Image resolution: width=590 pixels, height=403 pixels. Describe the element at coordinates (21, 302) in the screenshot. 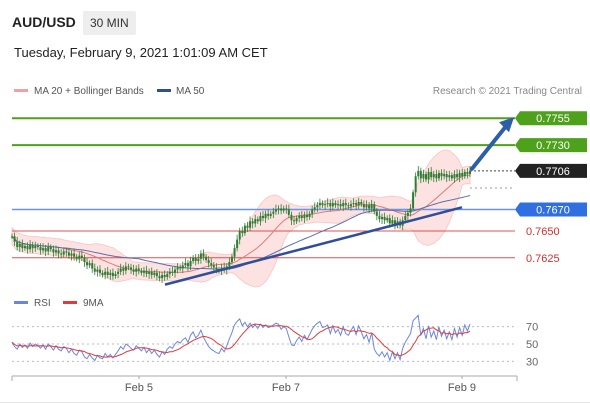

I see `legend-swatch-rsi` at that location.